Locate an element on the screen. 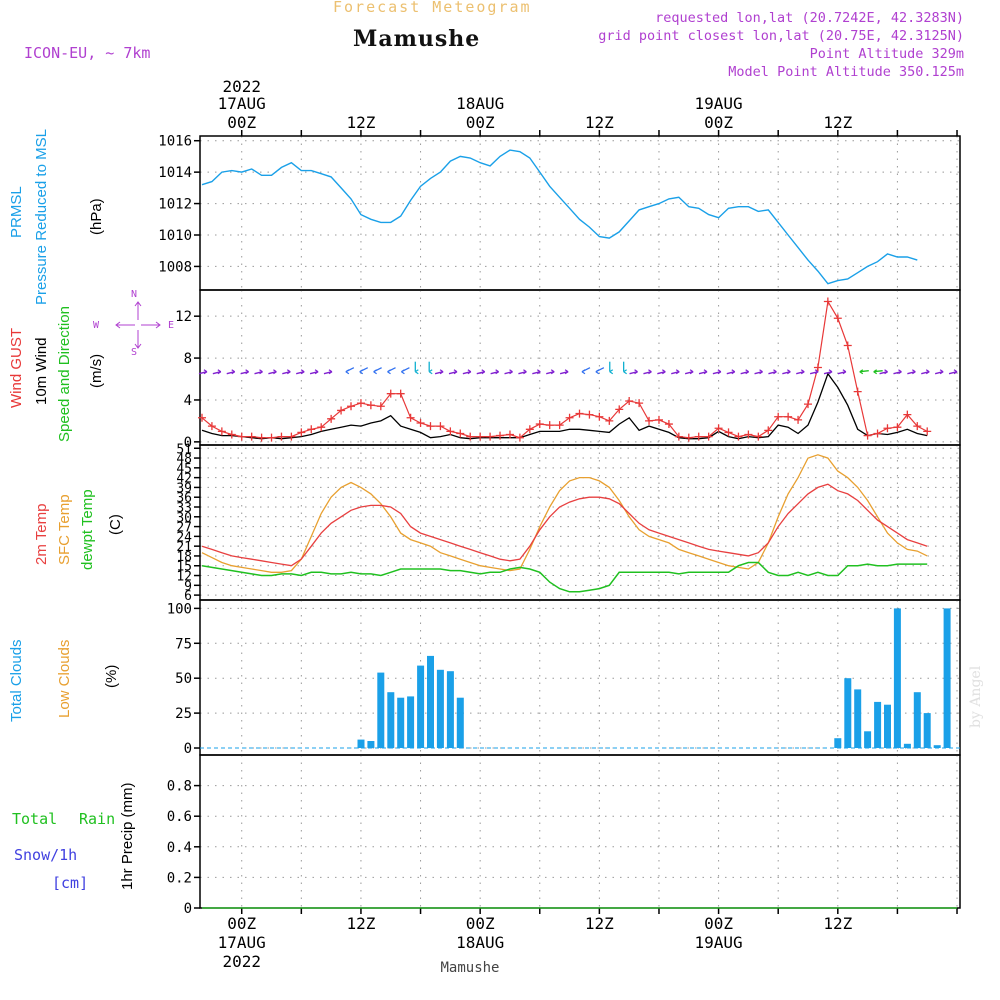  y-tick-label: 15 is located at coordinates (184, 567).